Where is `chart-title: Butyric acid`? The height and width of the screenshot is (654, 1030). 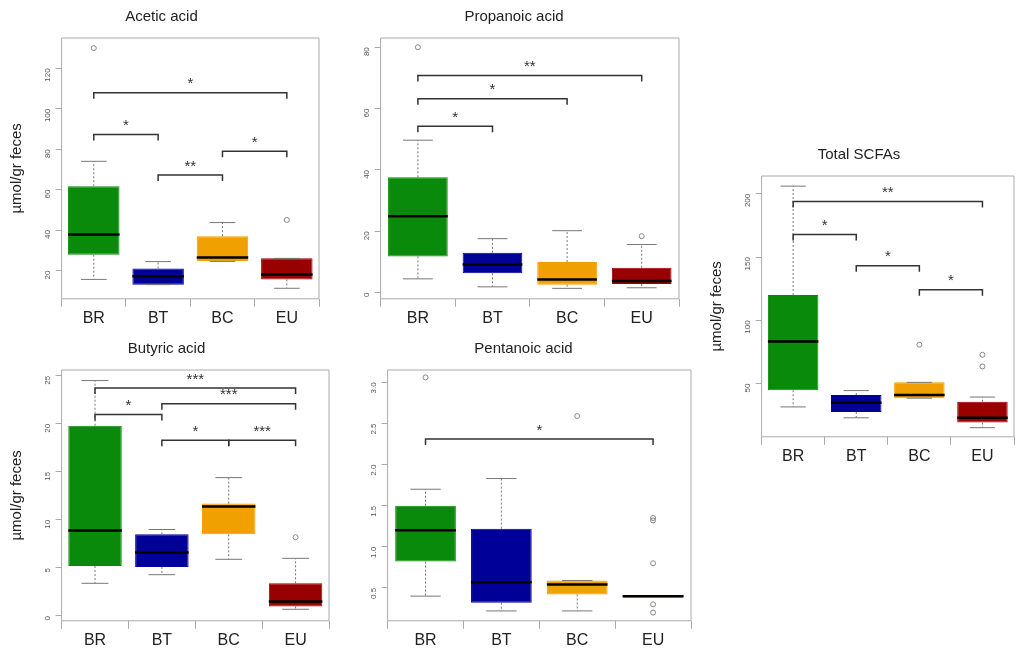
chart-title: Butyric acid is located at coordinates (166, 348).